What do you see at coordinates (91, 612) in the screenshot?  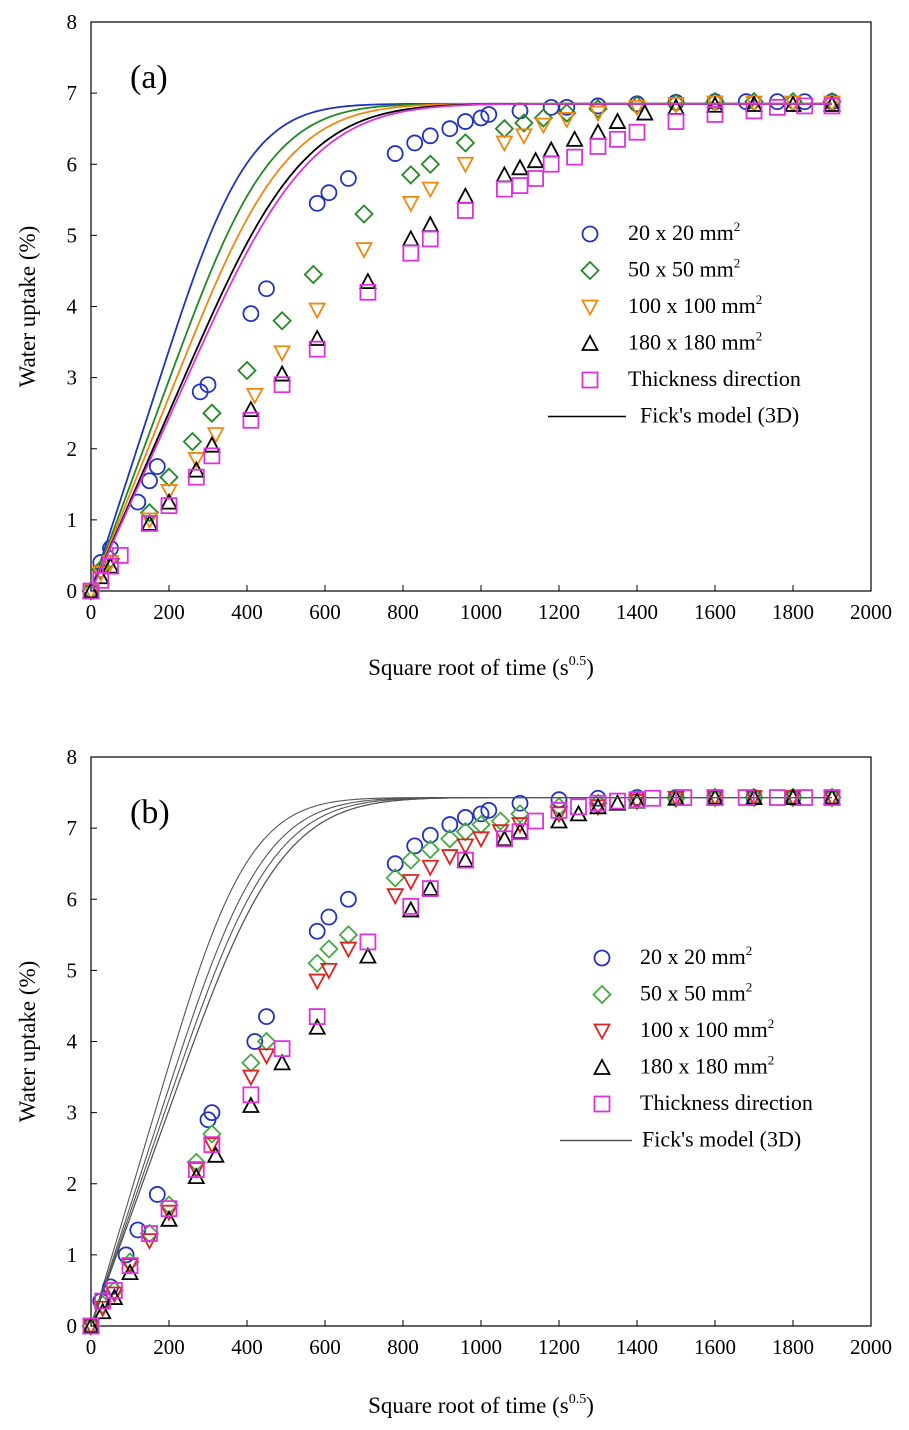 I see `x-tick-label: 0` at bounding box center [91, 612].